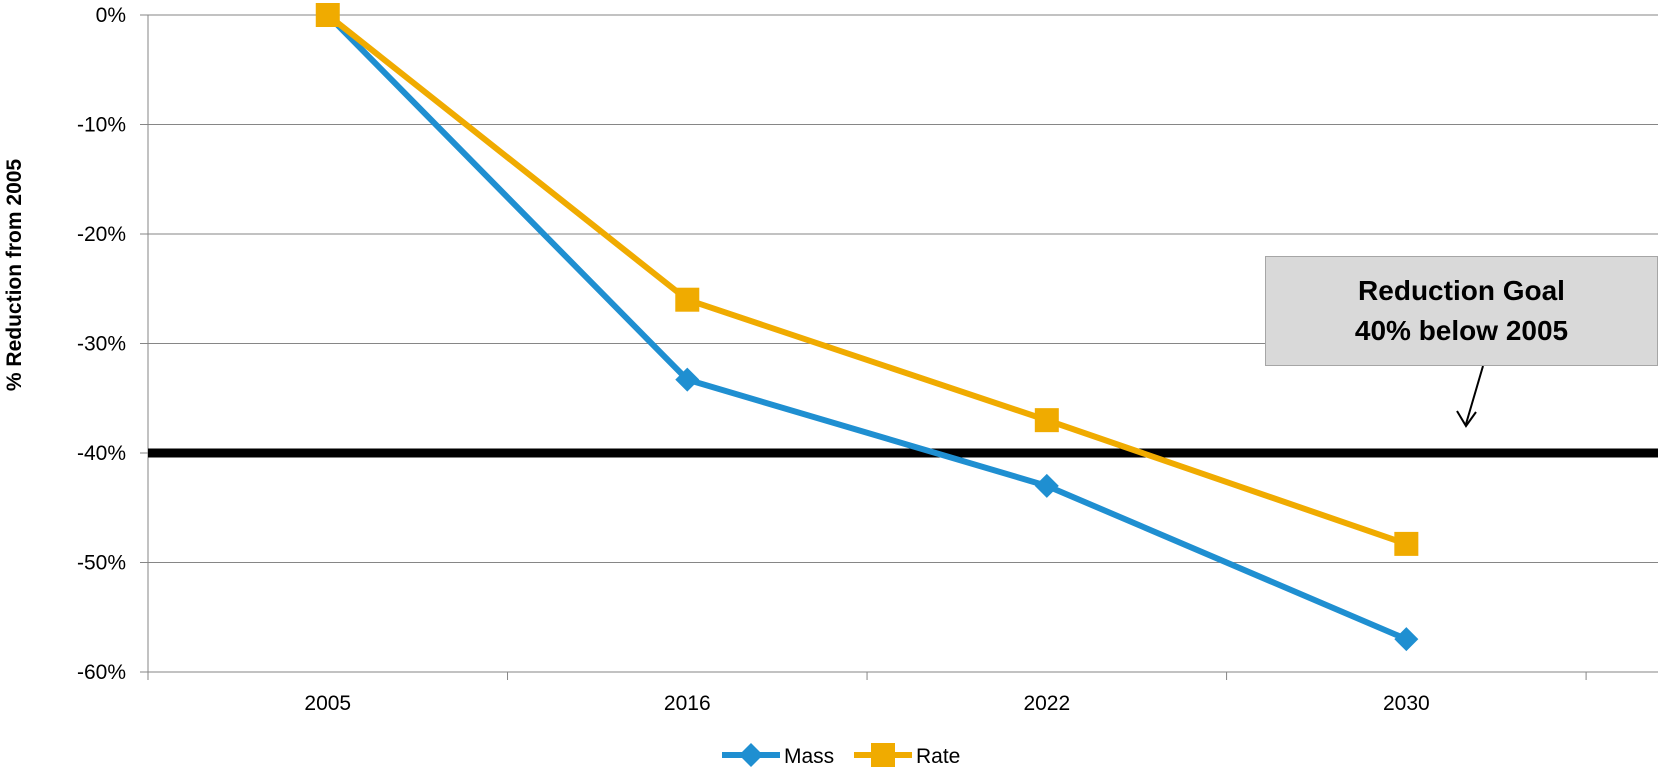 The height and width of the screenshot is (770, 1676). I want to click on point-rate-2005, so click(327, 15).